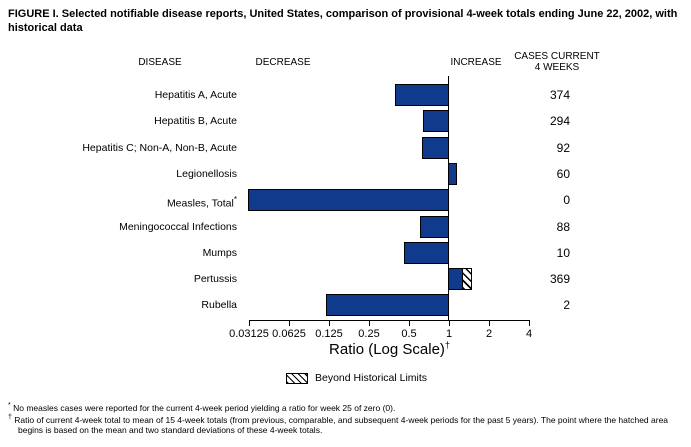  I want to click on disease-label: Legionellosis, so click(206, 174).